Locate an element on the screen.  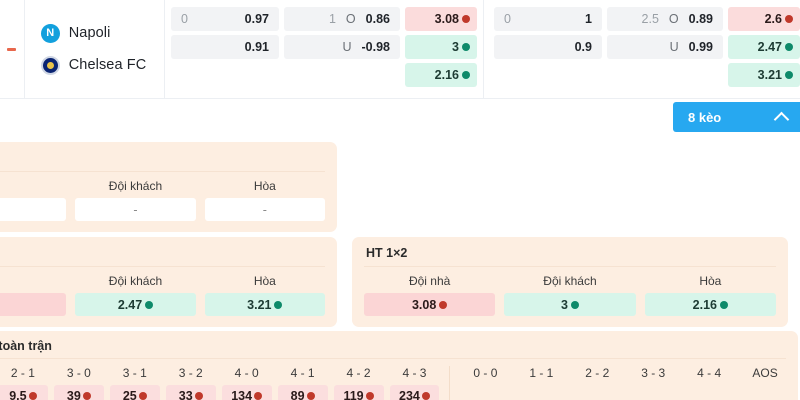
odds-group-1: 0 0.97 1 O 0.86 3.08 is located at coordinates (321, 49).